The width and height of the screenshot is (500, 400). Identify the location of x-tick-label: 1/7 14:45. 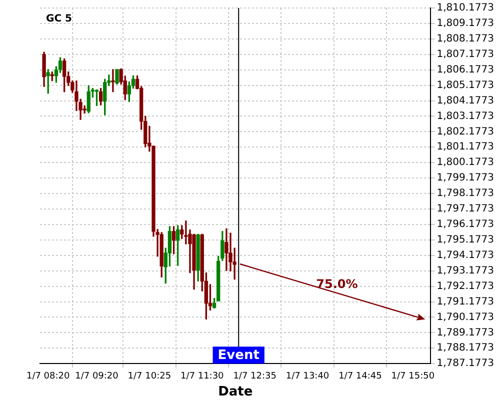
(360, 376).